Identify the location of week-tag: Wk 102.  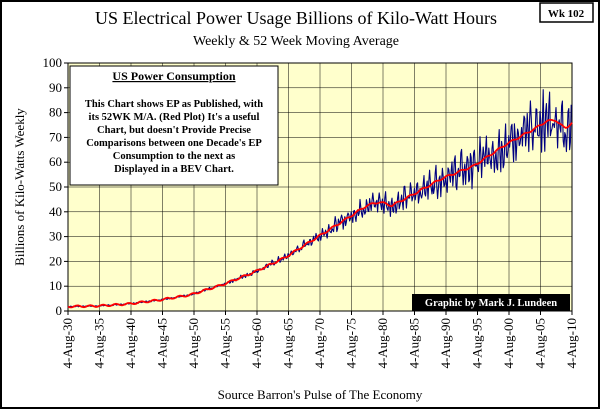
(566, 14).